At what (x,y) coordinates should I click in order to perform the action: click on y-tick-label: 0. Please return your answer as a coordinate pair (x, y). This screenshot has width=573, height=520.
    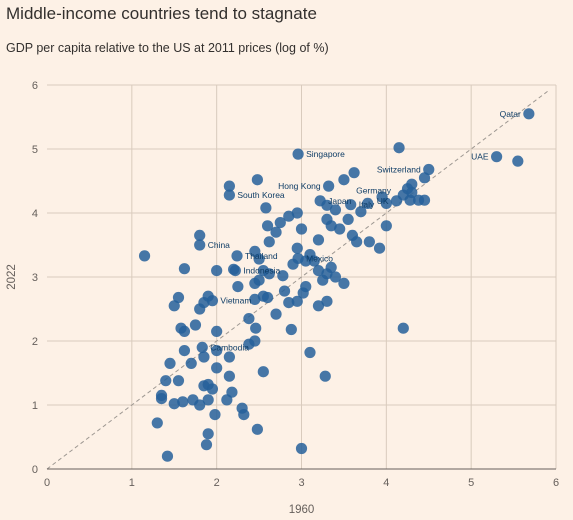
    Looking at the image, I should click on (35, 470).